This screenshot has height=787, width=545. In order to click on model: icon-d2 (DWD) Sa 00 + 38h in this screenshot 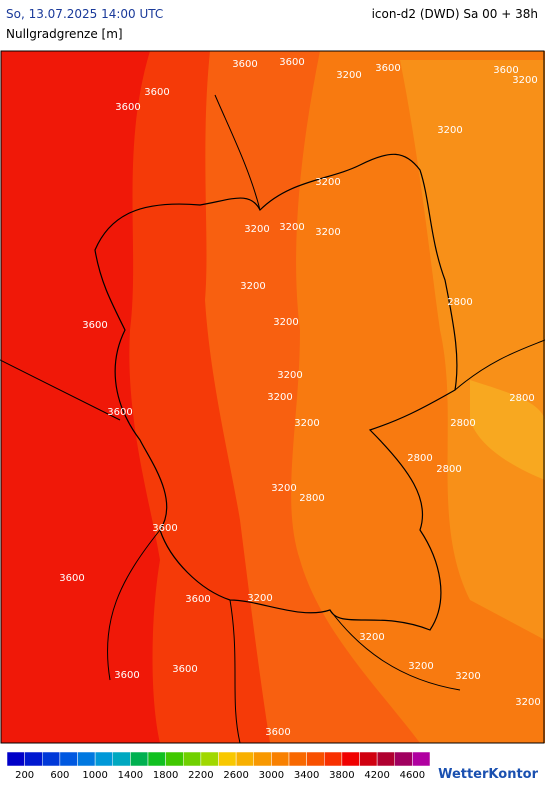, I will do `click(455, 14)`.